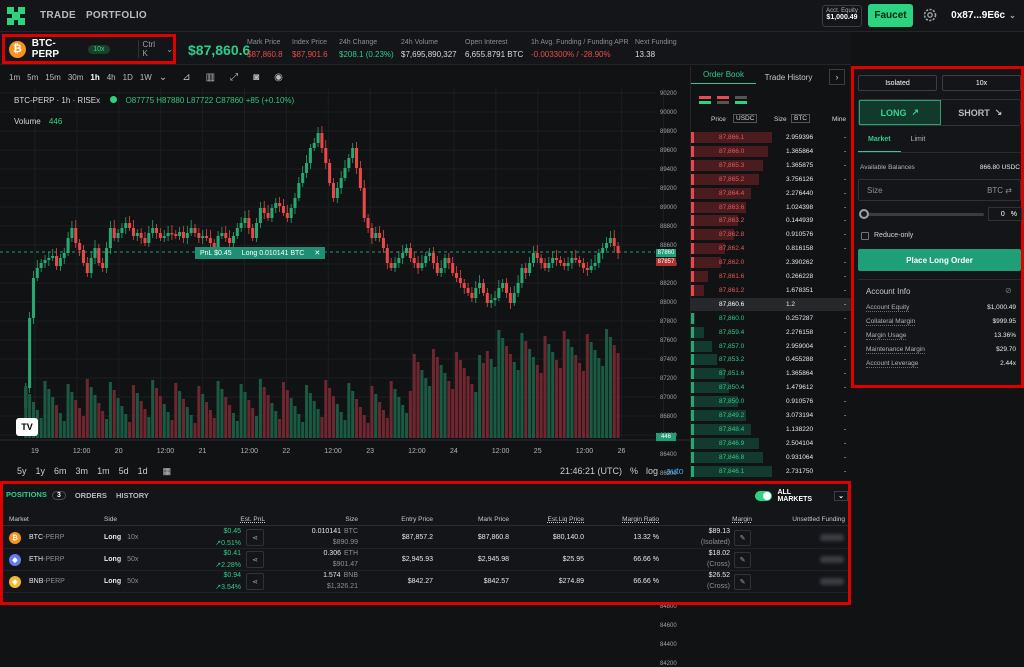 The width and height of the screenshot is (1024, 667). I want to click on bid-row: 87,860.0 0.257287 -, so click(771, 318).